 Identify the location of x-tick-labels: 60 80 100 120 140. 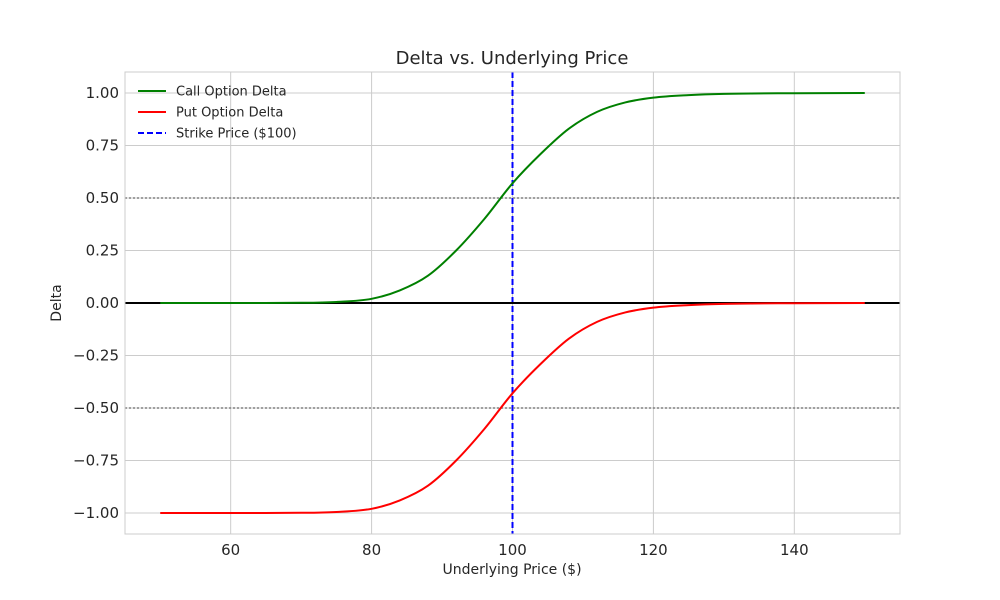
(515, 550).